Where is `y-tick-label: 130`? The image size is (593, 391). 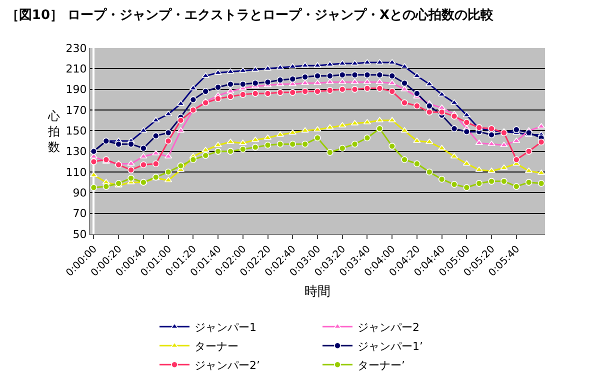 y-tick-label: 130 is located at coordinates (76, 151).